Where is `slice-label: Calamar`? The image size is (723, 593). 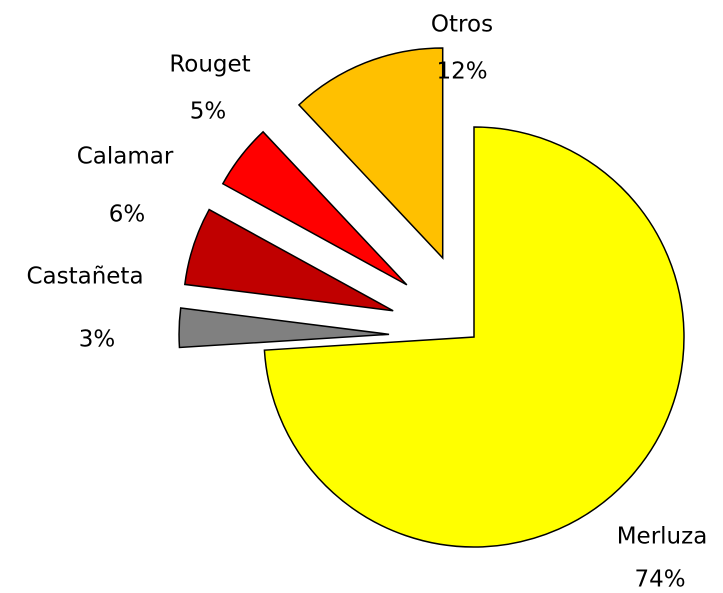
slice-label: Calamar is located at coordinates (125, 157).